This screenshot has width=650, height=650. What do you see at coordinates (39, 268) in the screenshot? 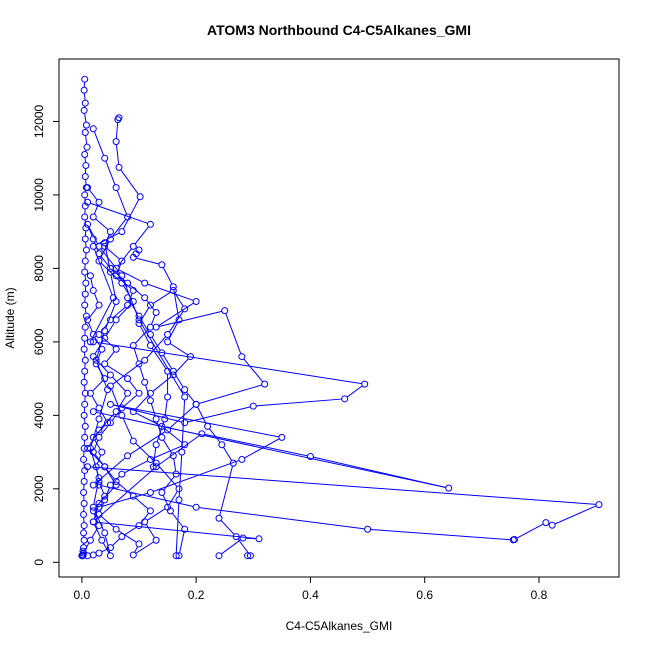
I see `y-tick-label: 8000` at bounding box center [39, 268].